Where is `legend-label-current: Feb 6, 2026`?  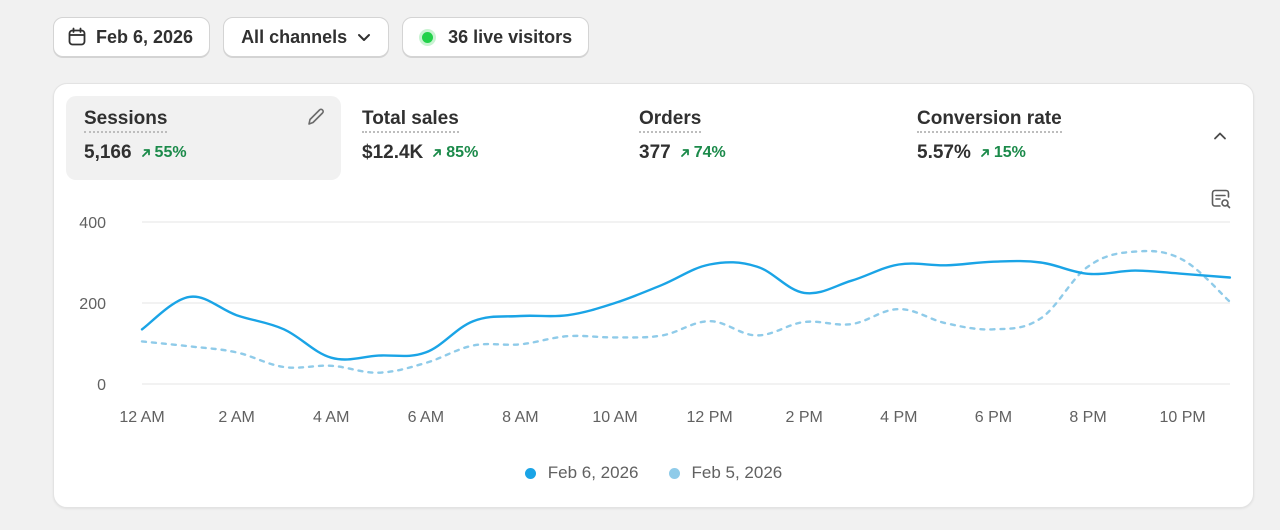
legend-label-current: Feb 6, 2026 is located at coordinates (593, 472).